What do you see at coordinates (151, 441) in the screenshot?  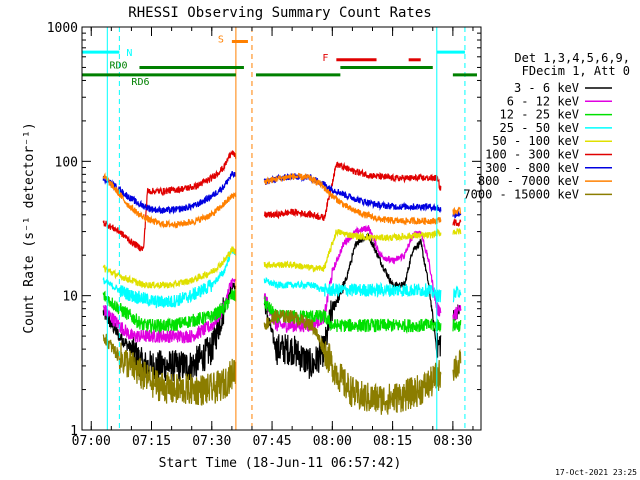 I see `x-tick-label-07-15: 07:15` at bounding box center [151, 441].